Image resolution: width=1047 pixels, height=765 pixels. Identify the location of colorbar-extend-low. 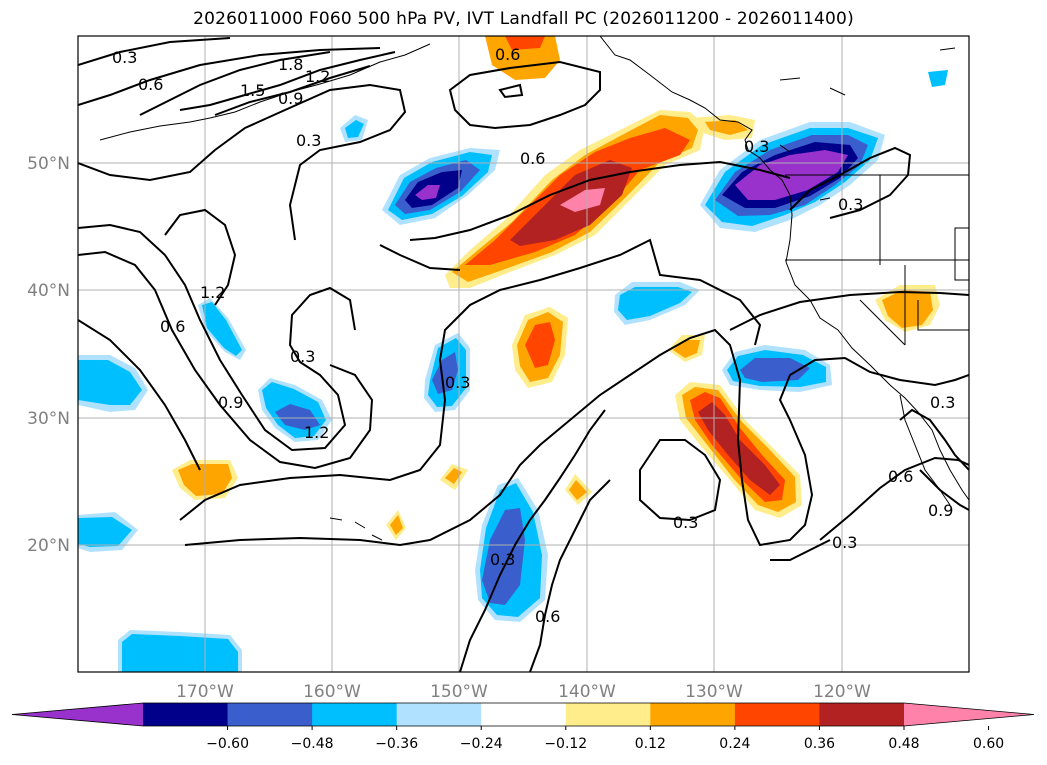
(77, 714).